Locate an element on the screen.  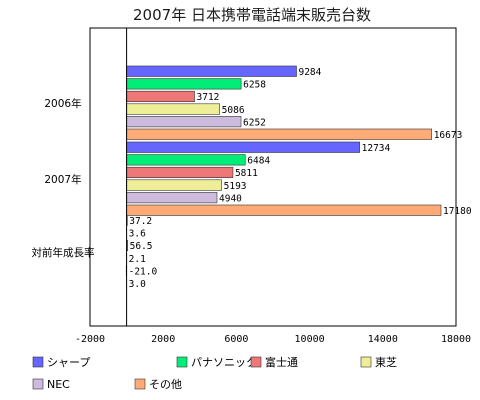
legend-label: パナソニック is located at coordinates (224, 362).